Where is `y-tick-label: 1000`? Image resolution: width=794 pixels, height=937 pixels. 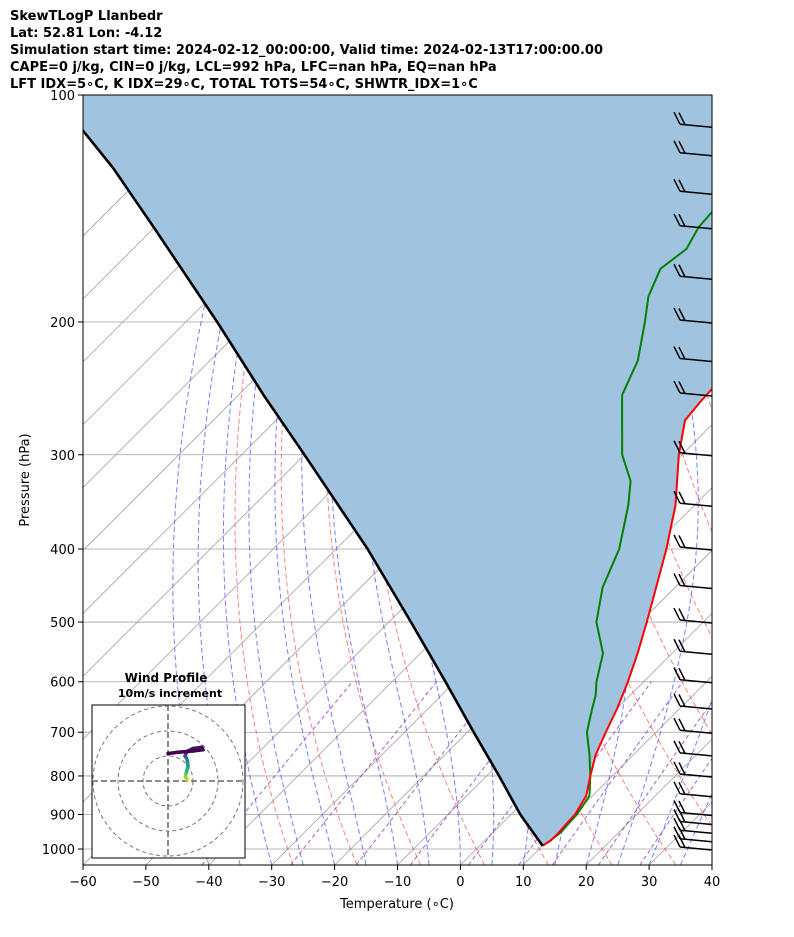
y-tick-label: 1000 is located at coordinates (58, 850).